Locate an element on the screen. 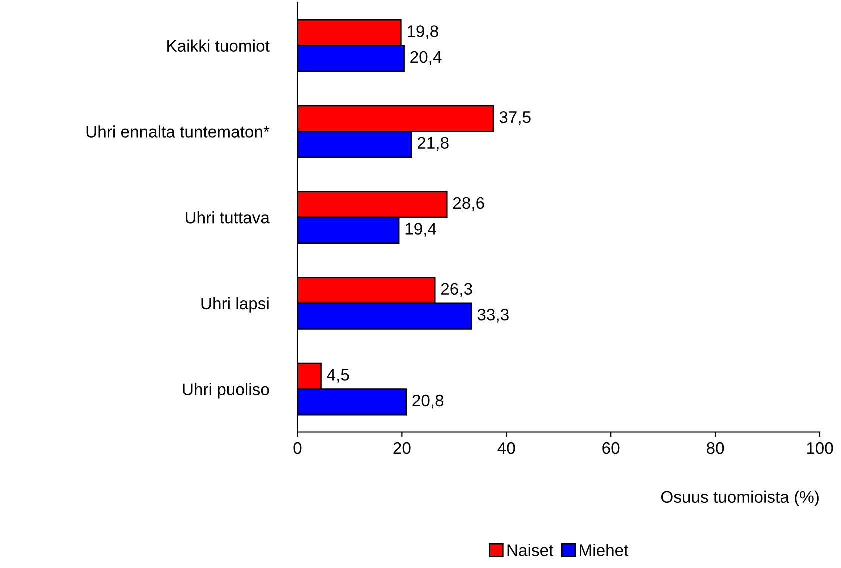 This screenshot has width=841, height=568. data-label: 33,3 is located at coordinates (493, 315).